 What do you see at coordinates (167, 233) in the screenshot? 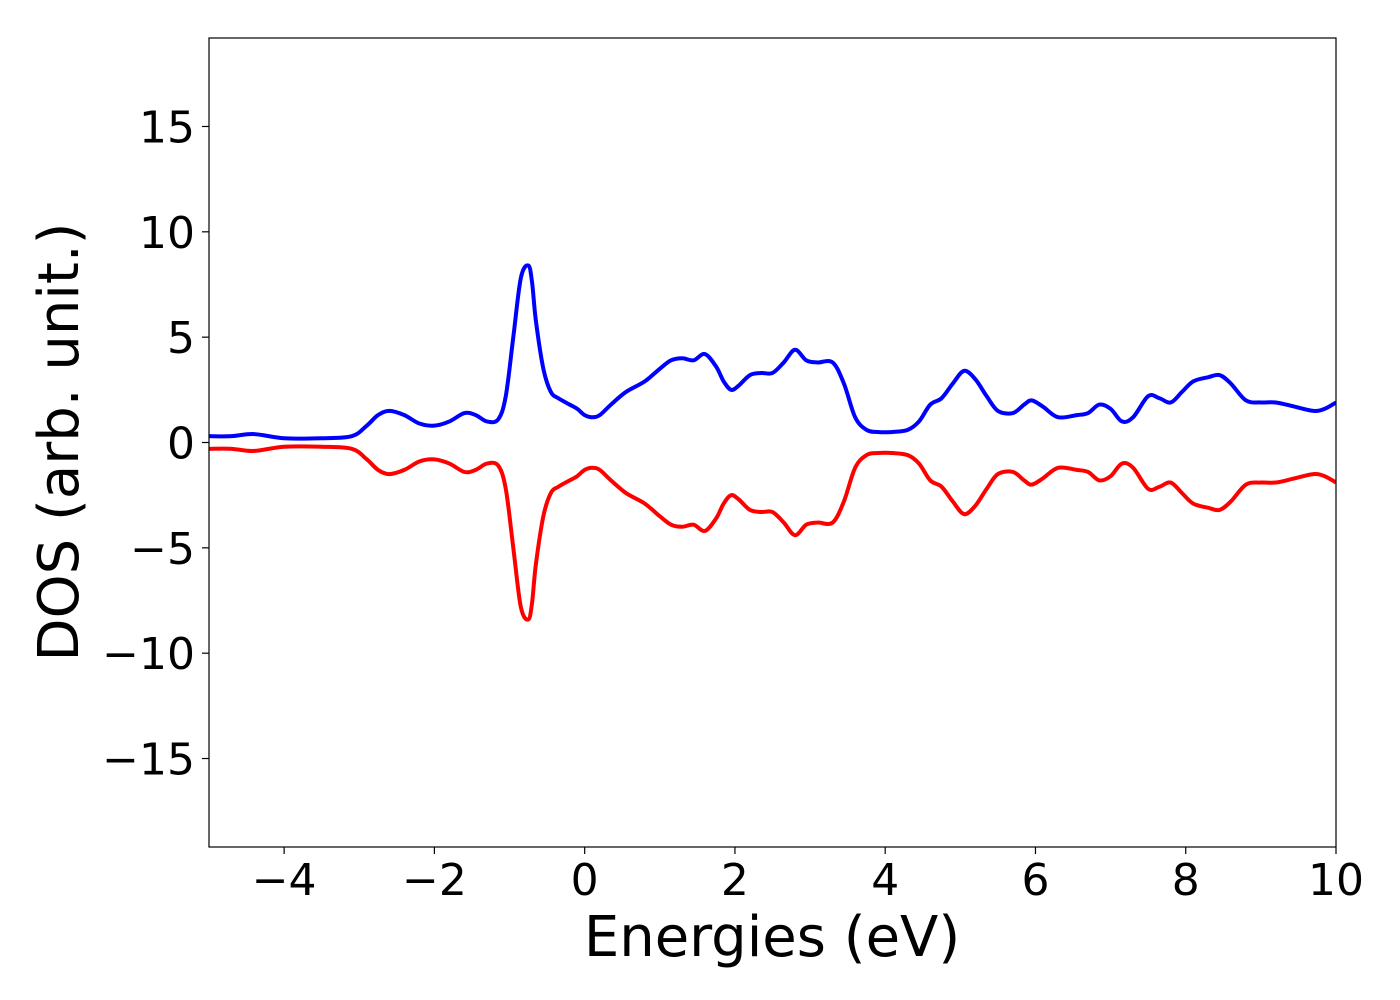
I see `y-tick-label: 10` at bounding box center [167, 233].